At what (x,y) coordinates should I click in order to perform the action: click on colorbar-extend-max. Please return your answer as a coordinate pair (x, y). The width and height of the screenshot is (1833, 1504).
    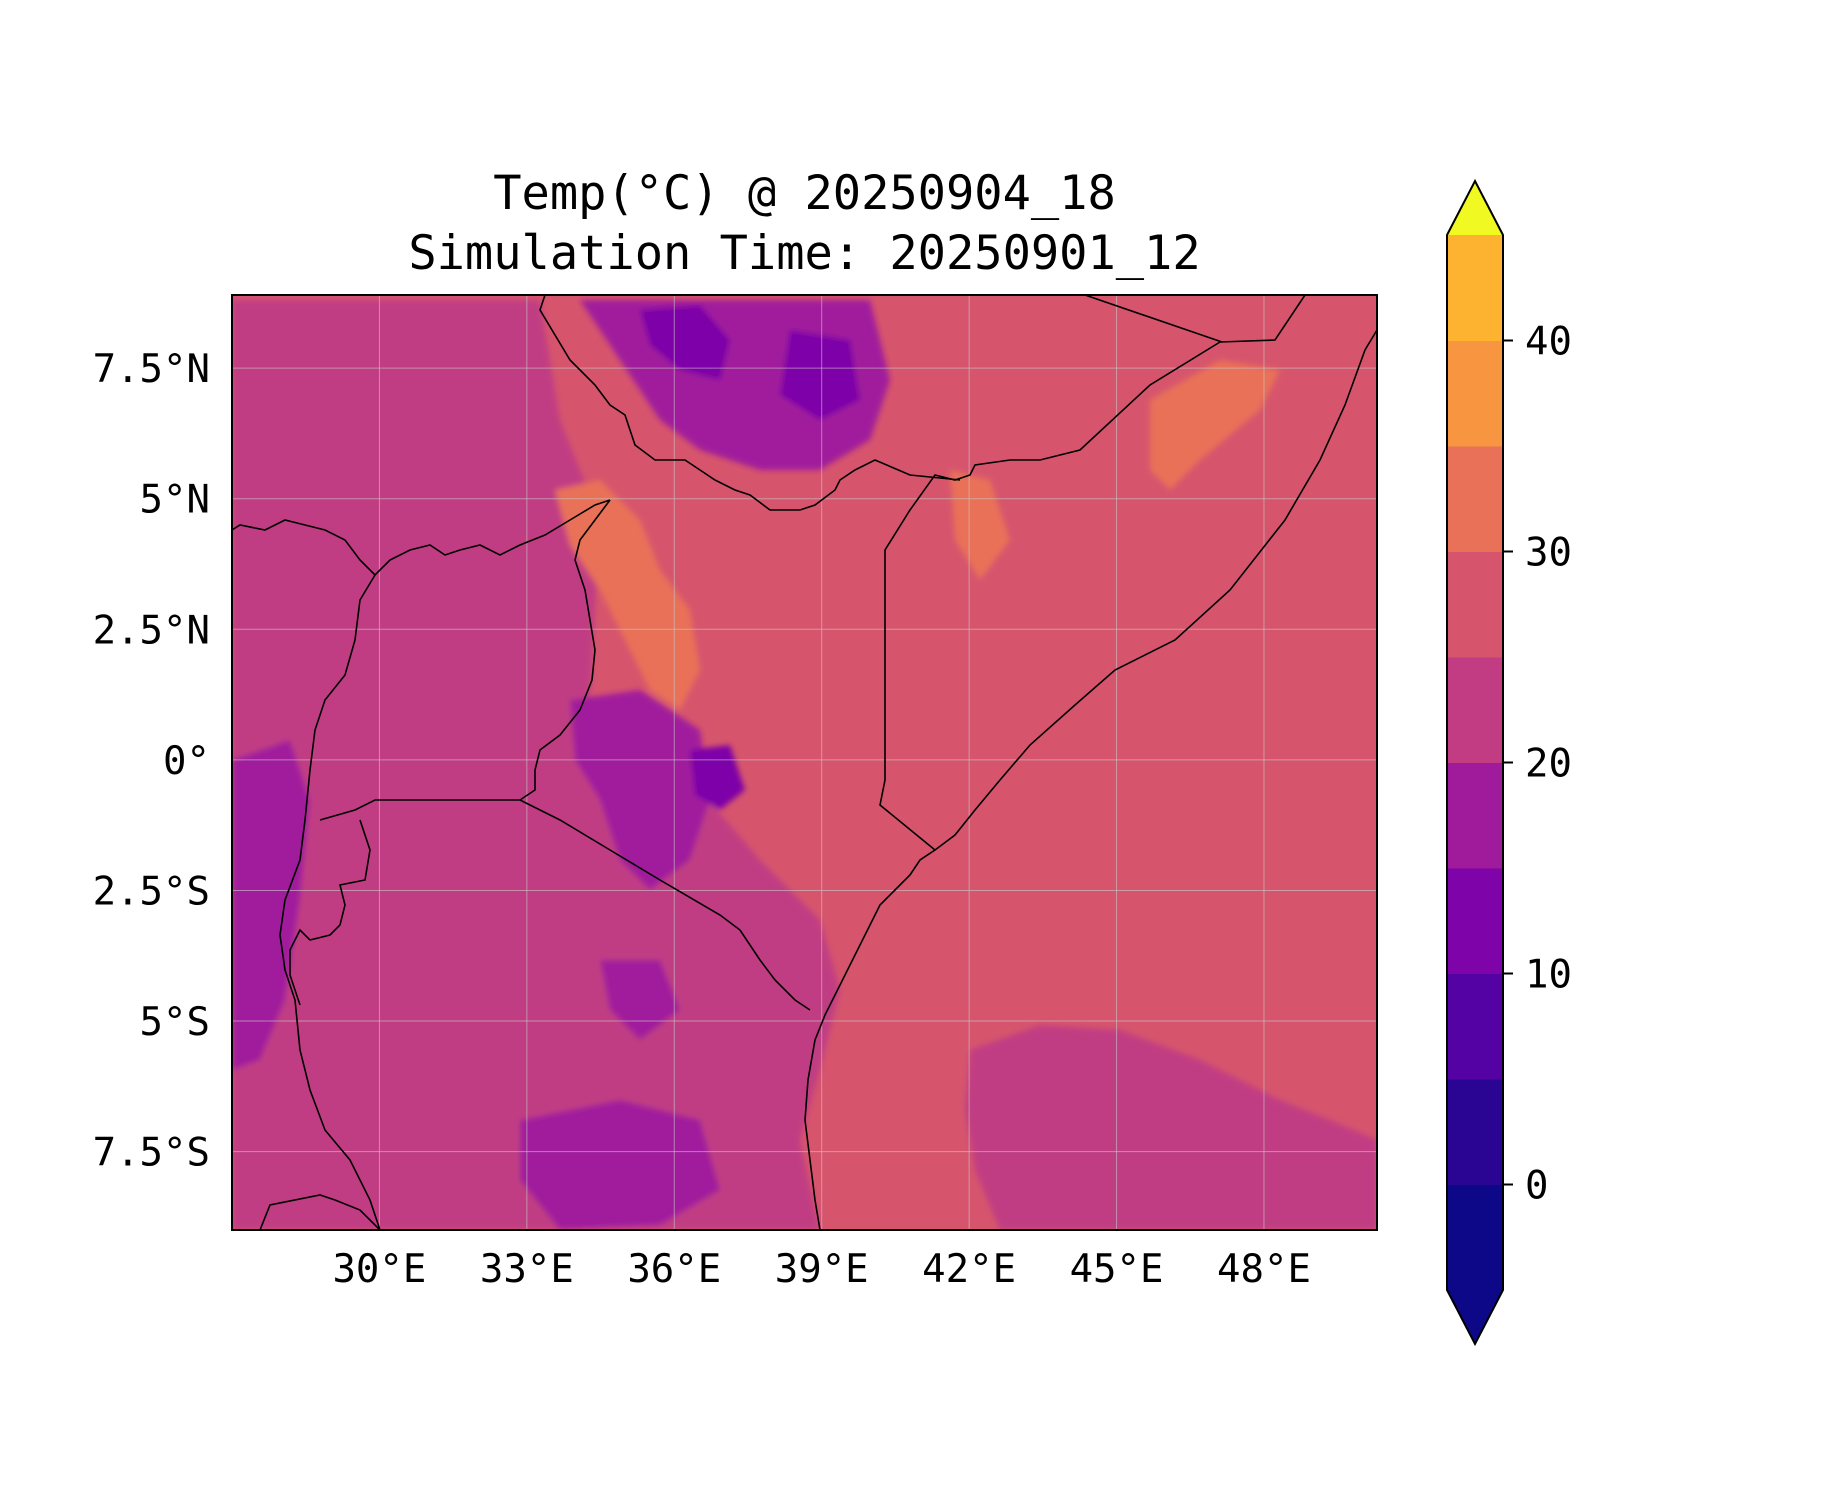
    Looking at the image, I should click on (1475, 208).